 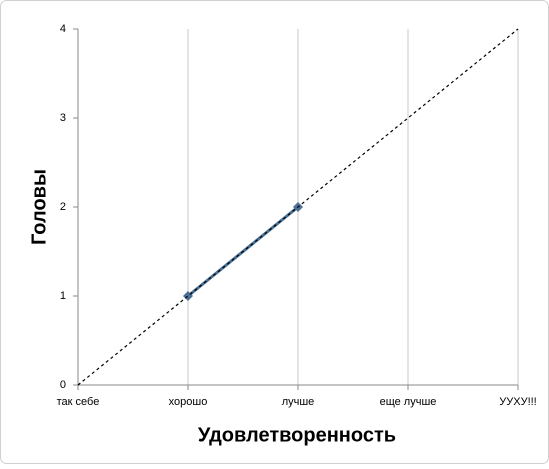 I want to click on y-tick-label: 3, so click(x=63, y=118).